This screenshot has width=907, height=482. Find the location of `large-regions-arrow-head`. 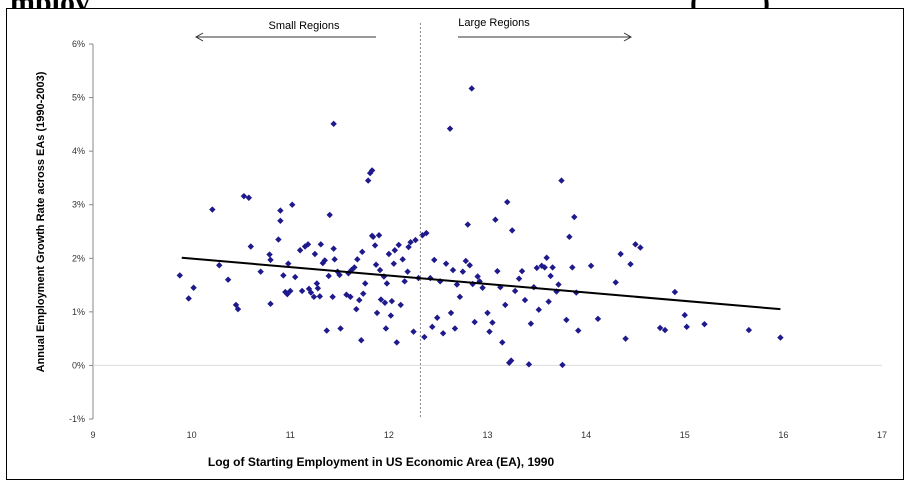

large-regions-arrow-head is located at coordinates (628, 37).